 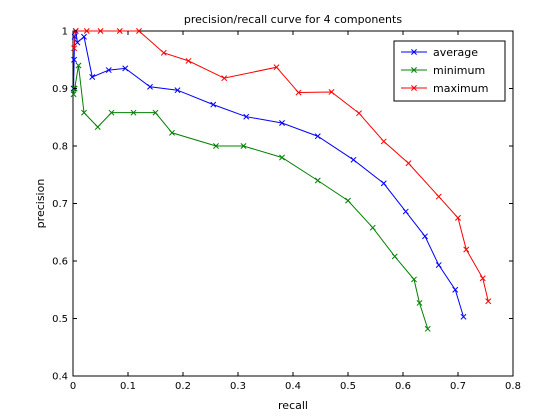 What do you see at coordinates (238, 386) in the screenshot?
I see `x-tick-label: 0.3` at bounding box center [238, 386].